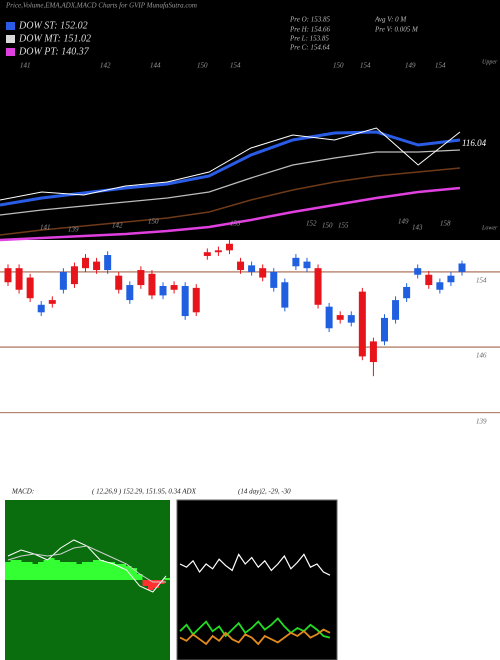 The image size is (500, 660). I want to click on info-text: Pre C: 154.64, so click(309, 48).